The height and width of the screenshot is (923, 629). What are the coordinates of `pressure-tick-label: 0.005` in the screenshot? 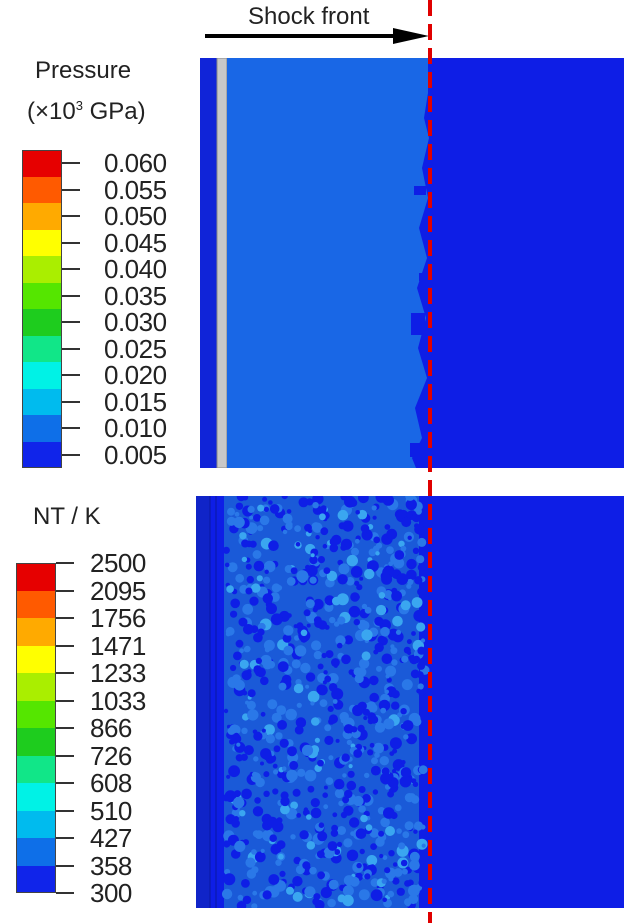 It's located at (135, 454).